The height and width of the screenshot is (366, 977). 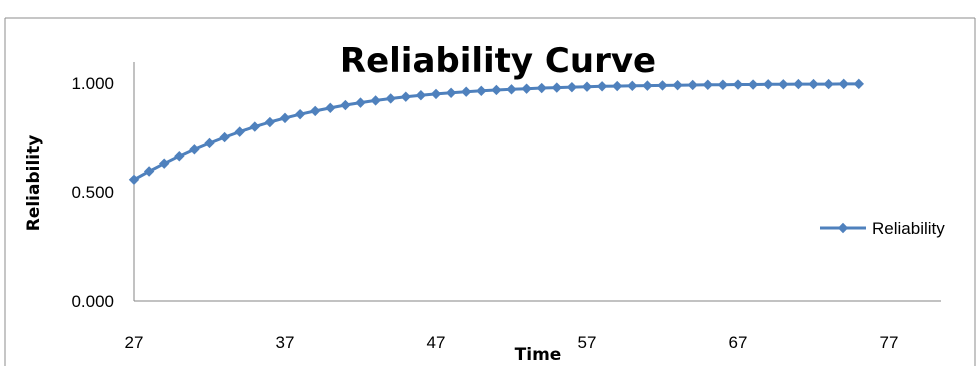 I want to click on legend-marker, so click(x=843, y=228).